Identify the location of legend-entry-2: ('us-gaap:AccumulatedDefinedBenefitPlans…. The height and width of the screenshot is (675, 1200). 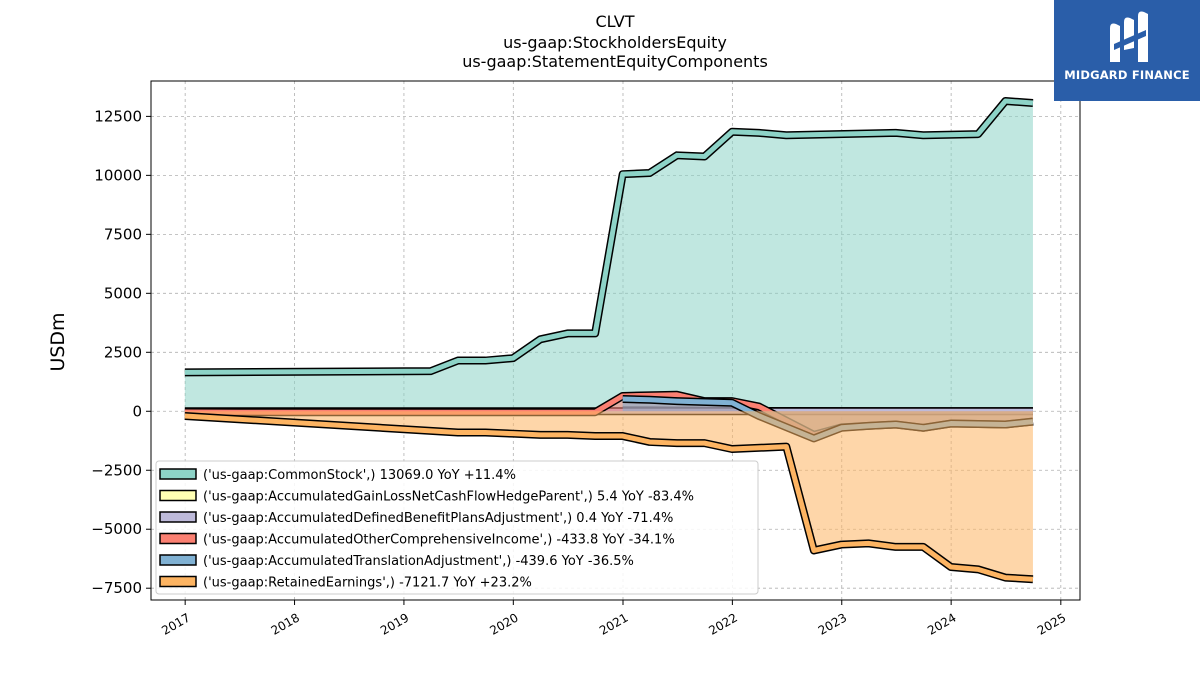
(438, 518).